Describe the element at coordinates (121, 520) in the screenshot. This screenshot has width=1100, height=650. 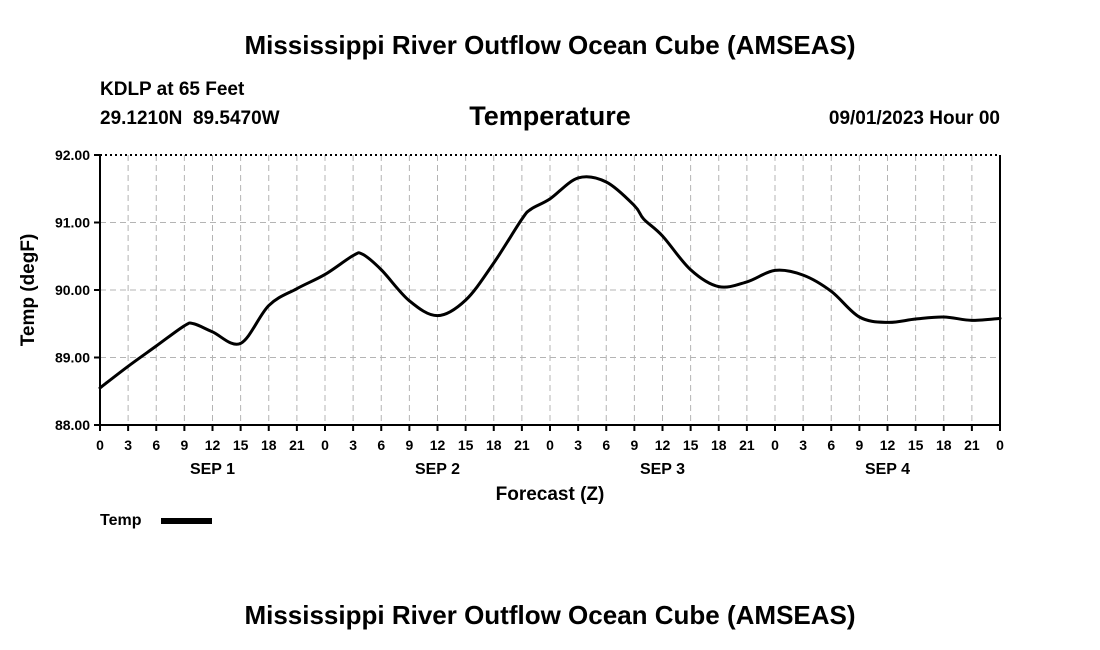
I see `legend-label: Temp` at that location.